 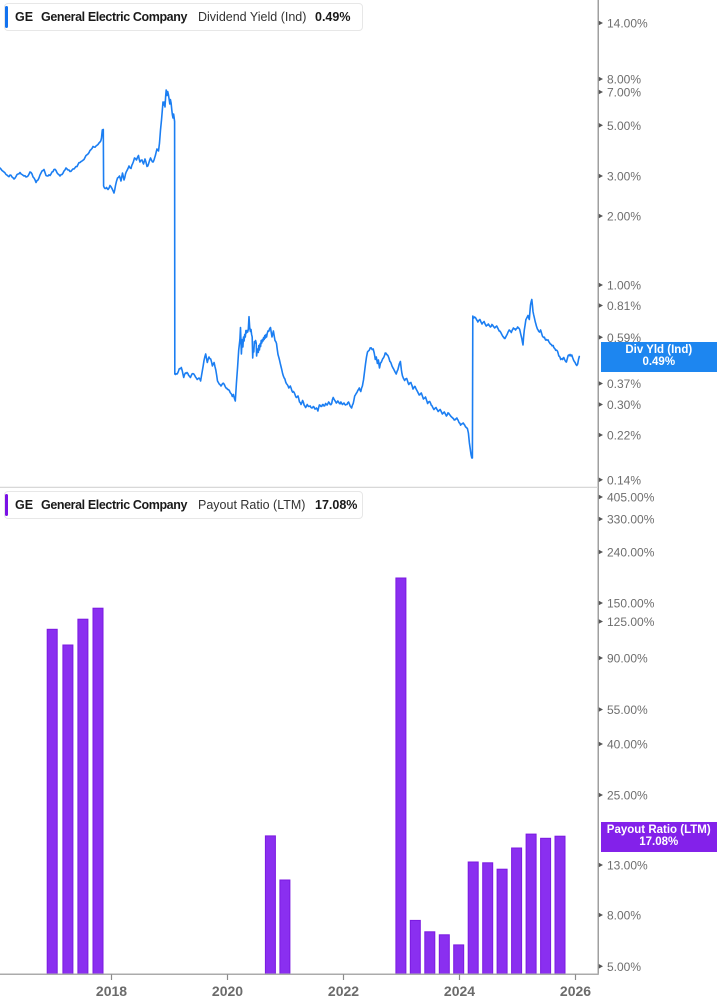 I want to click on svg-text: 0.37%, so click(x=624, y=384).